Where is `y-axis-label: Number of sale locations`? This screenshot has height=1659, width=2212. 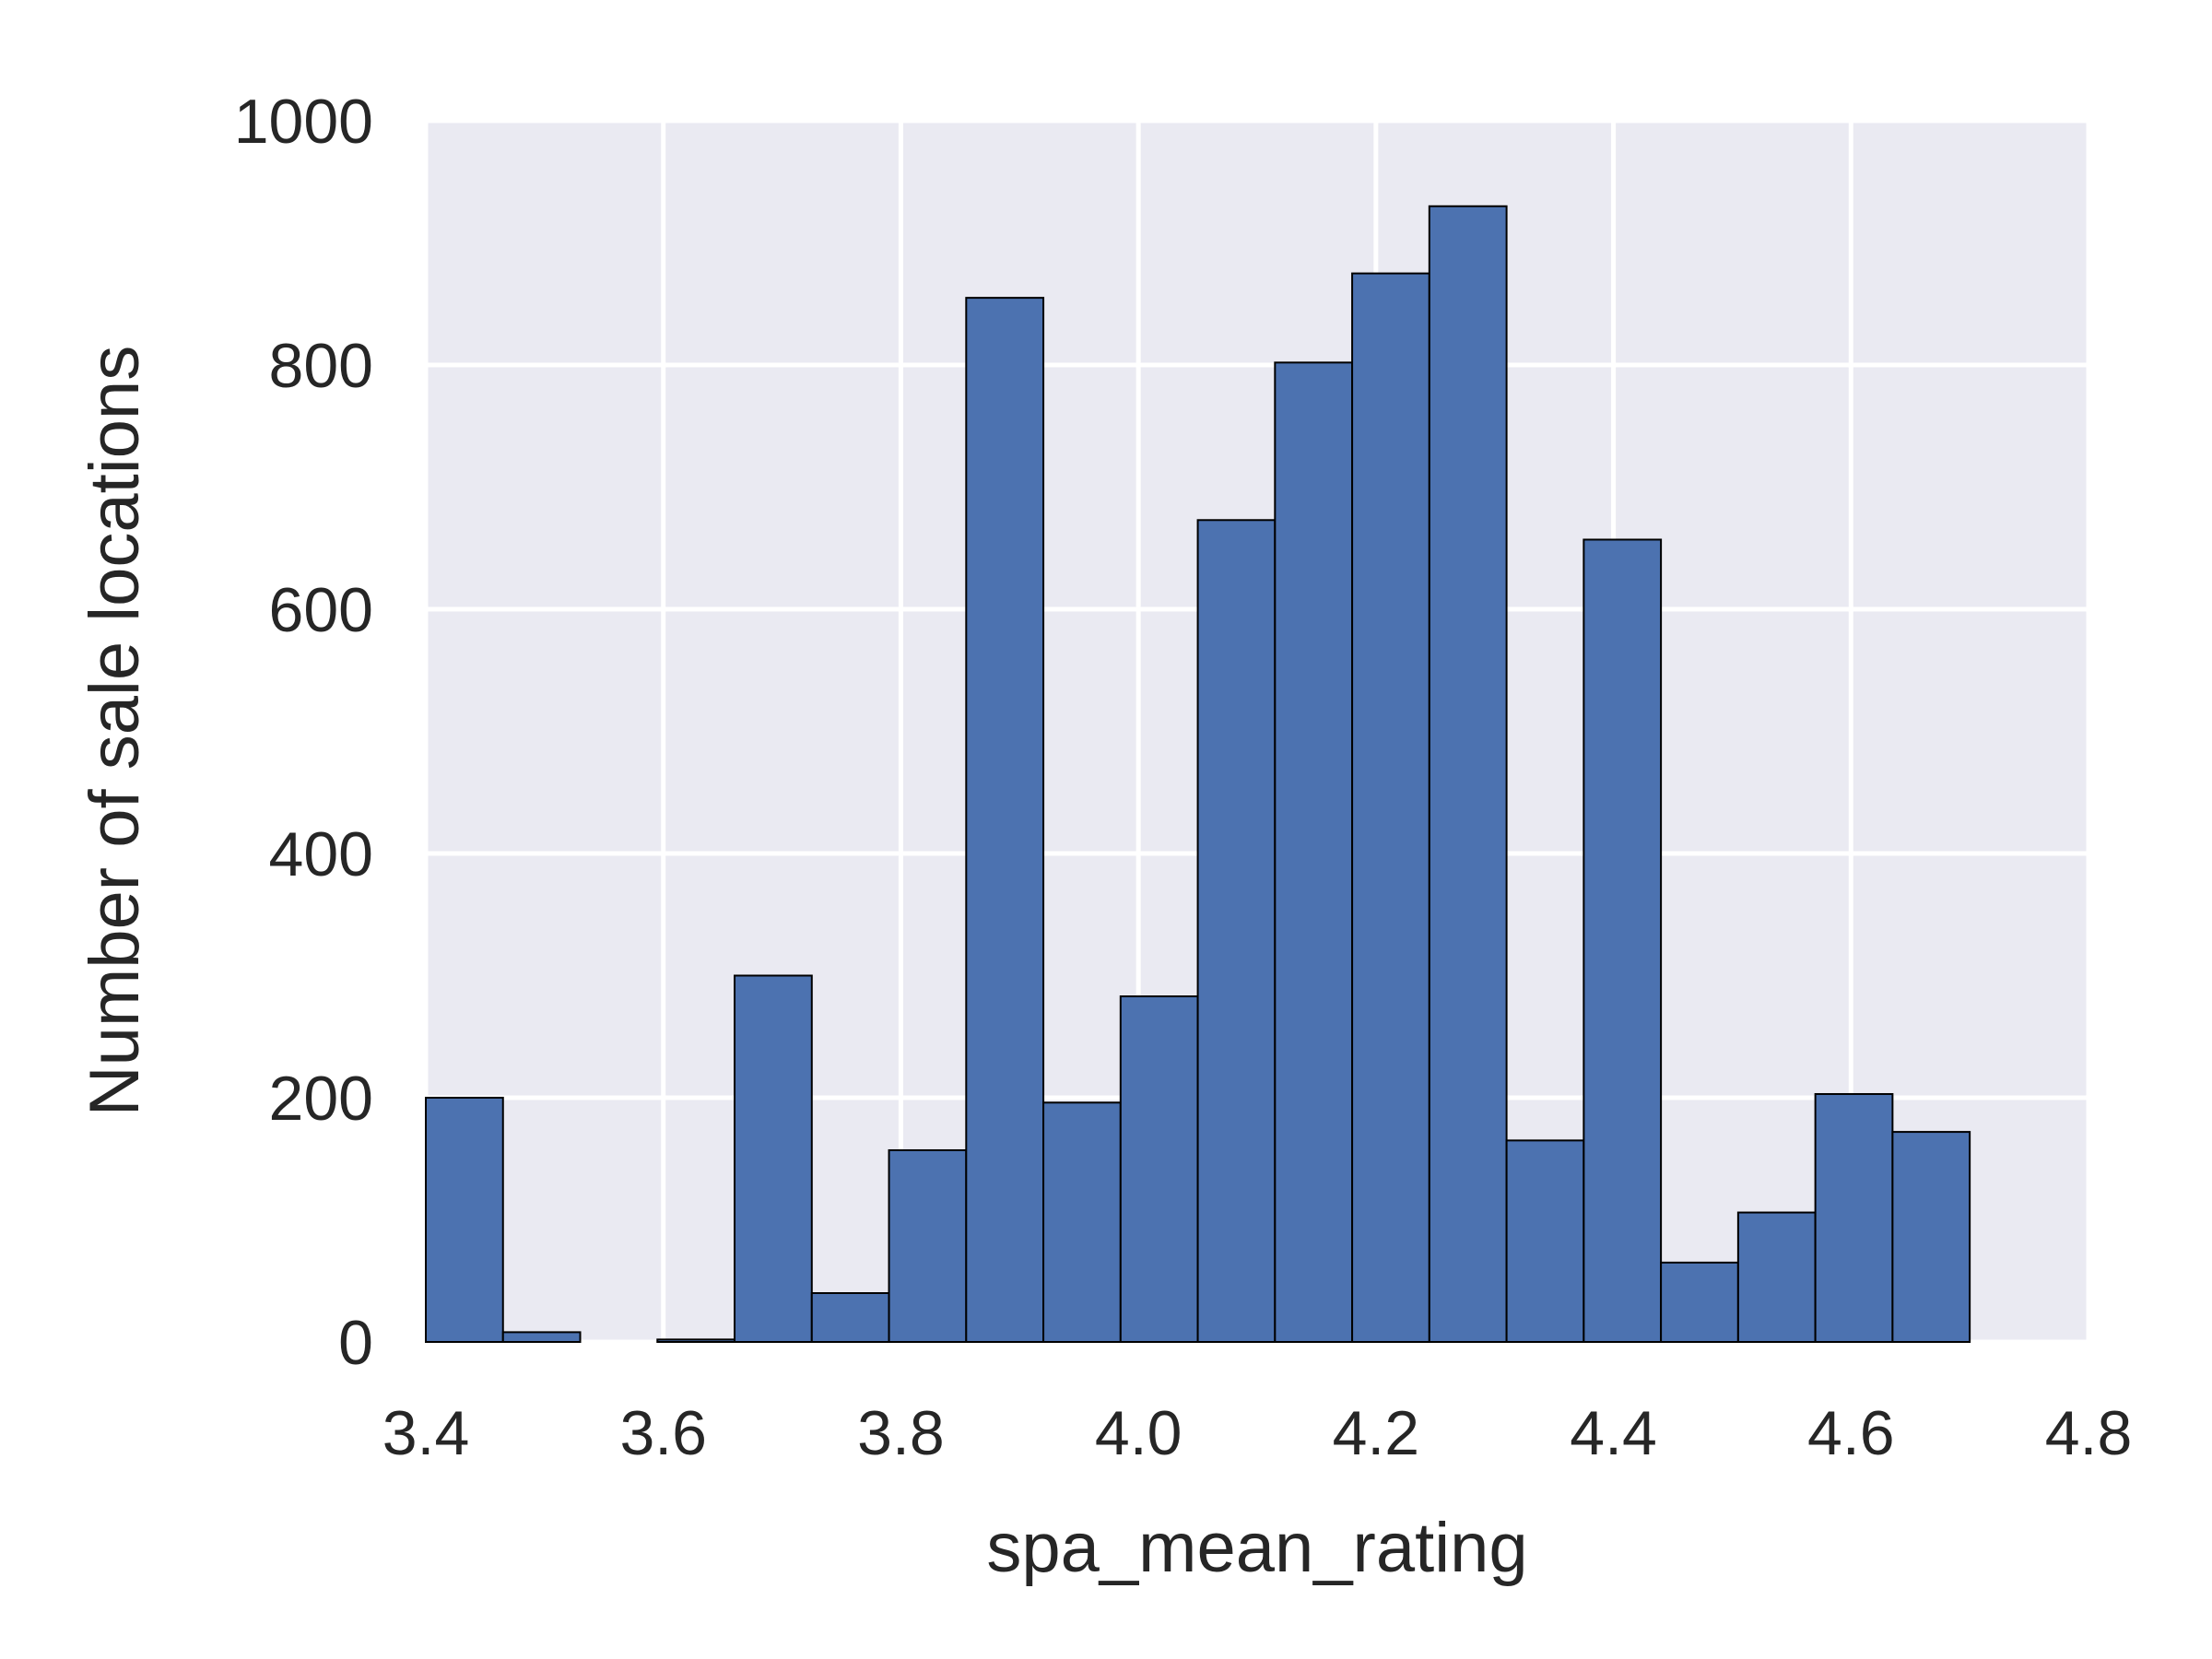 y-axis-label: Number of sale locations is located at coordinates (115, 731).